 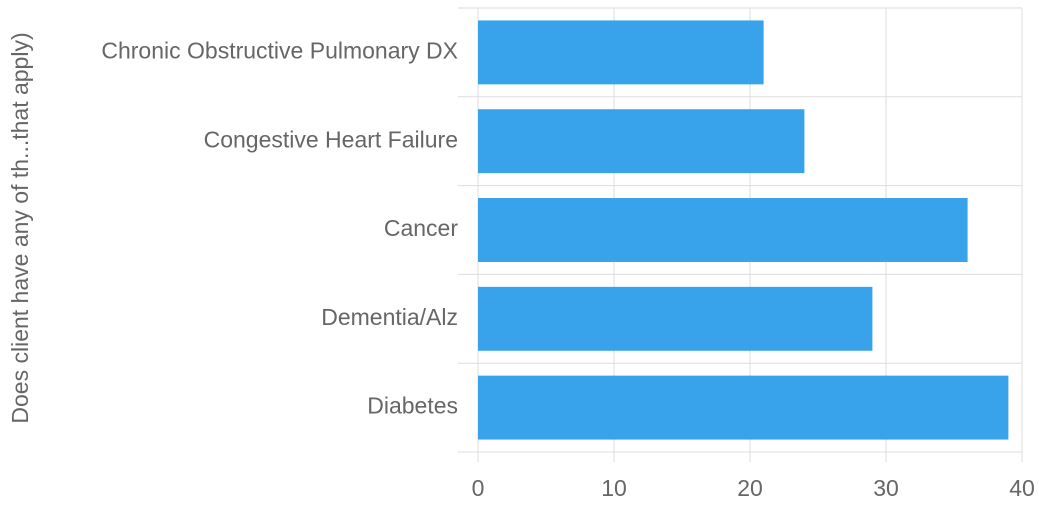 What do you see at coordinates (886, 488) in the screenshot?
I see `x-tick-label: 30` at bounding box center [886, 488].